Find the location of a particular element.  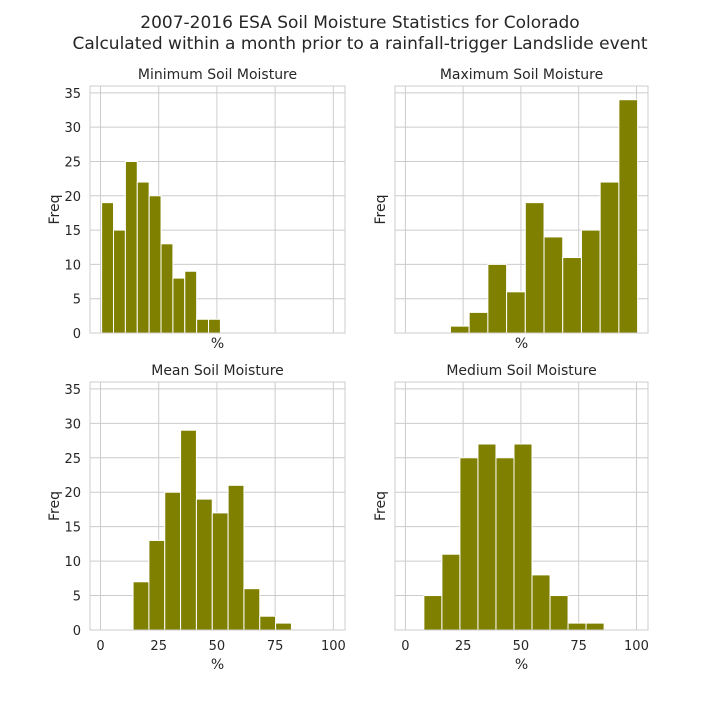

subplot-title: Maximum Soil Moisture is located at coordinates (521, 75).